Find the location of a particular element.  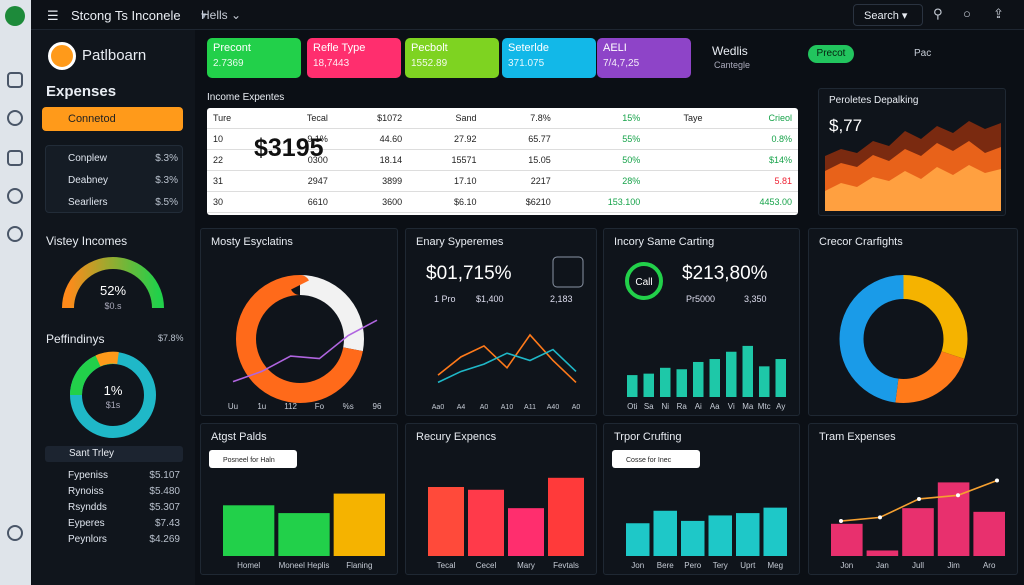

list-item: Searliers $.5% is located at coordinates (123, 202).